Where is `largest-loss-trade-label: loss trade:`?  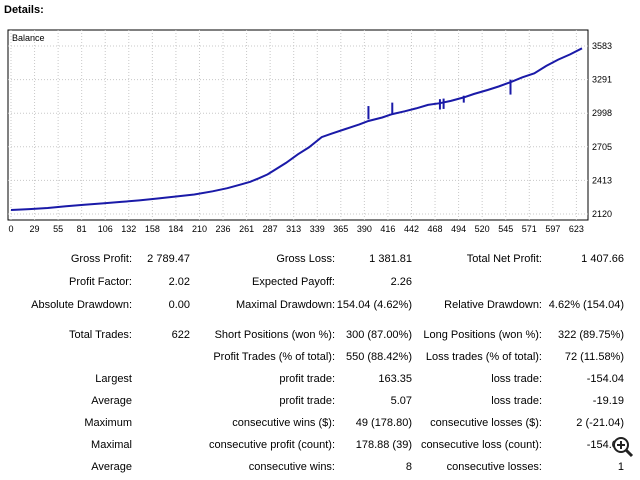
largest-loss-trade-label: loss trade: is located at coordinates (516, 379).